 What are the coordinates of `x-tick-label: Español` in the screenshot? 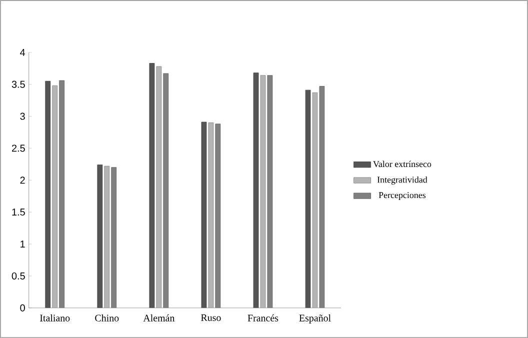 It's located at (315, 319).